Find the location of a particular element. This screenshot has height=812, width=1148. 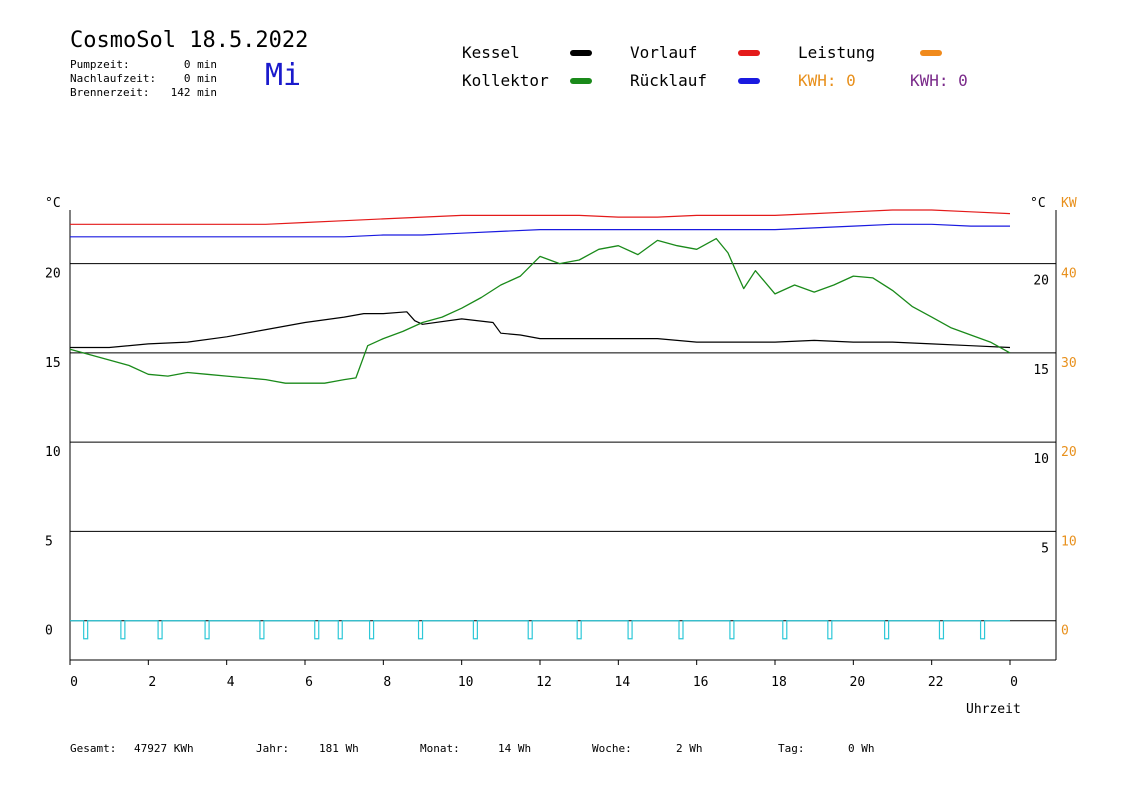

brennerzeit-value: 142 min is located at coordinates (193, 92).